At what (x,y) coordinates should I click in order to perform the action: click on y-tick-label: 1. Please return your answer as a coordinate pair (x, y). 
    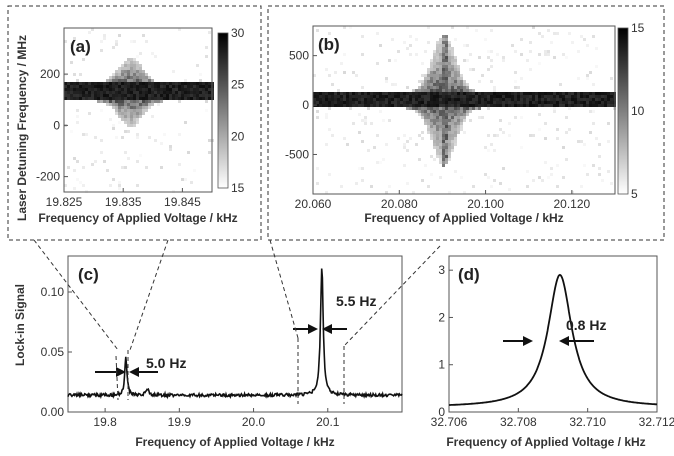
    Looking at the image, I should click on (441, 365).